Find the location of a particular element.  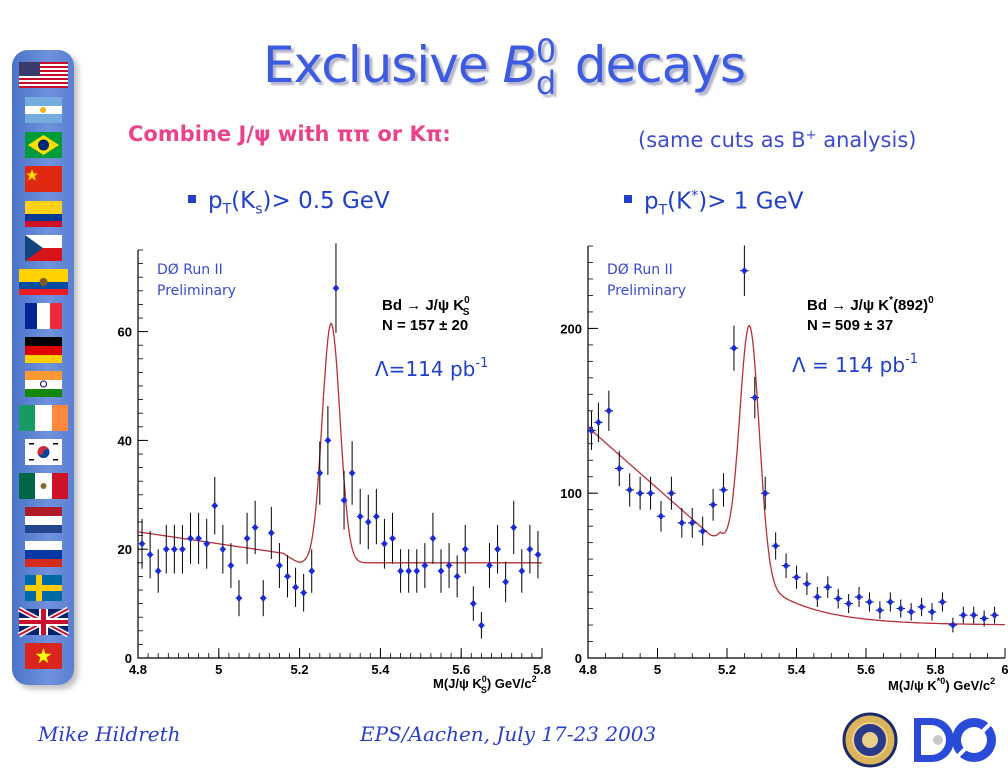

colombia-flag-icon is located at coordinates (43, 214).